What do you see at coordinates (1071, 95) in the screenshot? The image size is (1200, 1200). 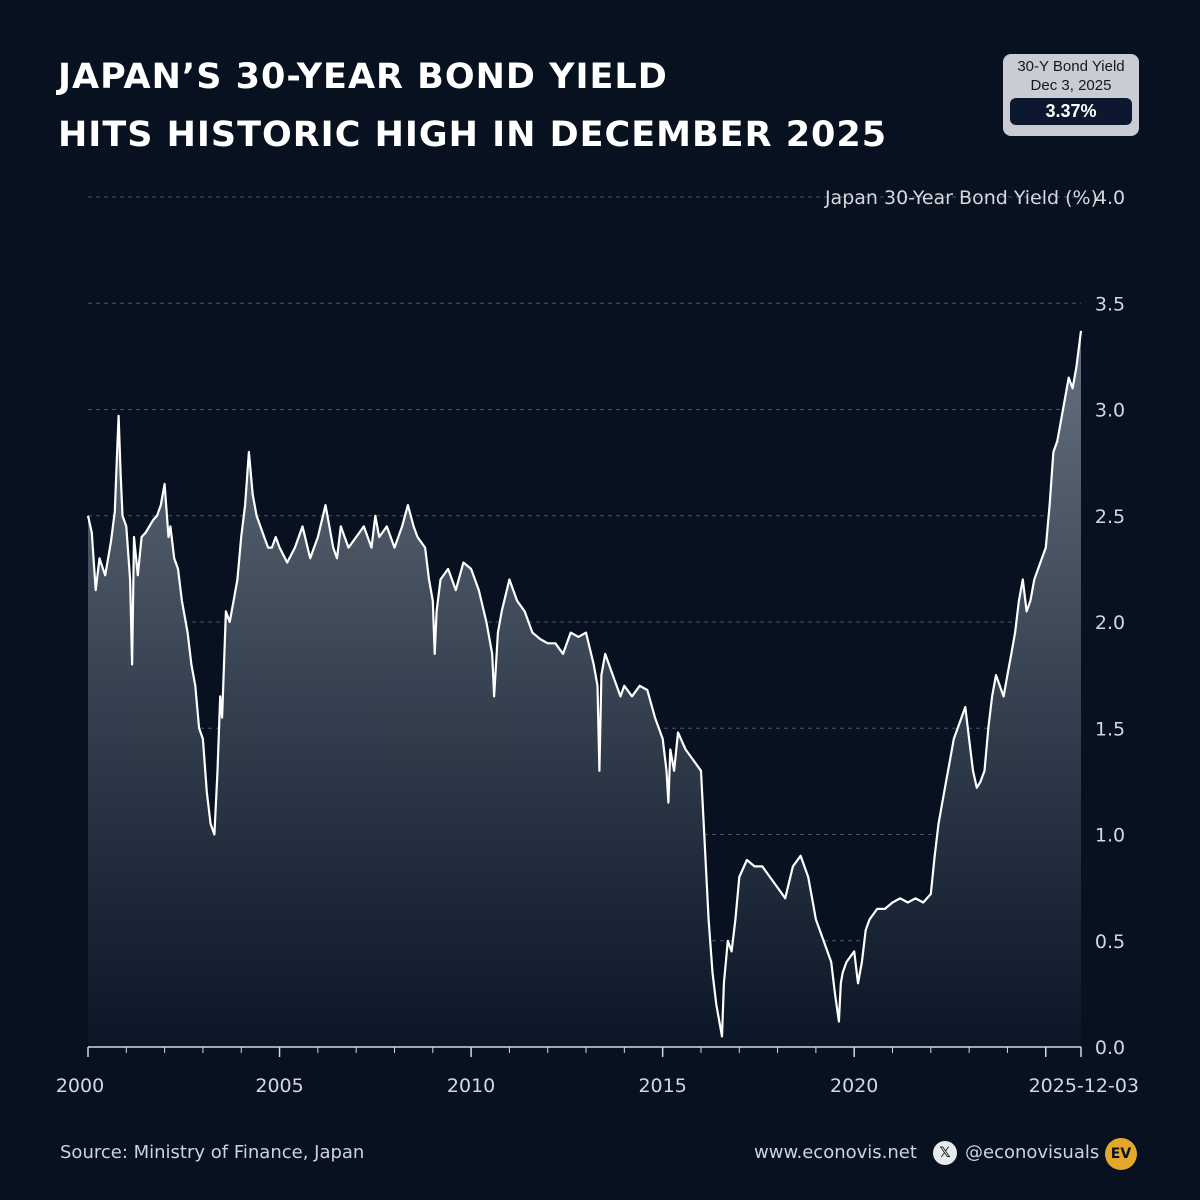 I see `latest-yield-badge: 30-Y Bond Yield Dec 3, 2025 3.37%` at bounding box center [1071, 95].